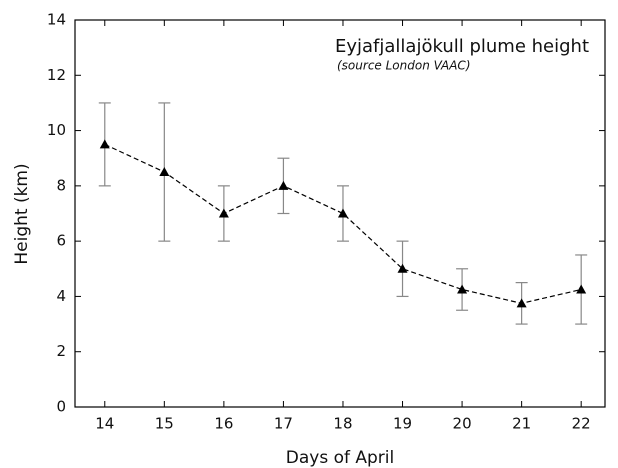 Image resolution: width=618 pixels, height=468 pixels. Describe the element at coordinates (340, 458) in the screenshot. I see `x-axis-label: Days of April` at that location.